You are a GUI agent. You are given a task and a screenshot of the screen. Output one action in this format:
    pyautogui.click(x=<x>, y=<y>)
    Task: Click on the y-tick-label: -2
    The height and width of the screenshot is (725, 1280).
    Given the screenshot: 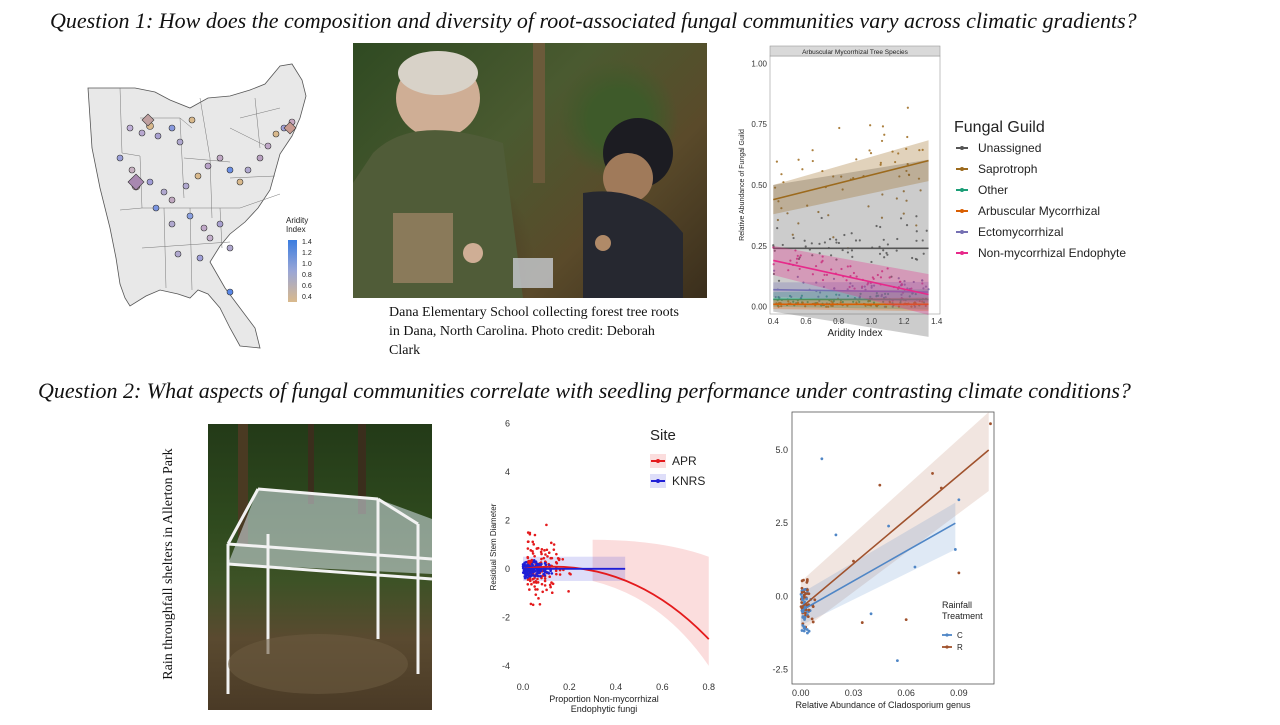 What is the action you would take?
    pyautogui.click(x=506, y=617)
    